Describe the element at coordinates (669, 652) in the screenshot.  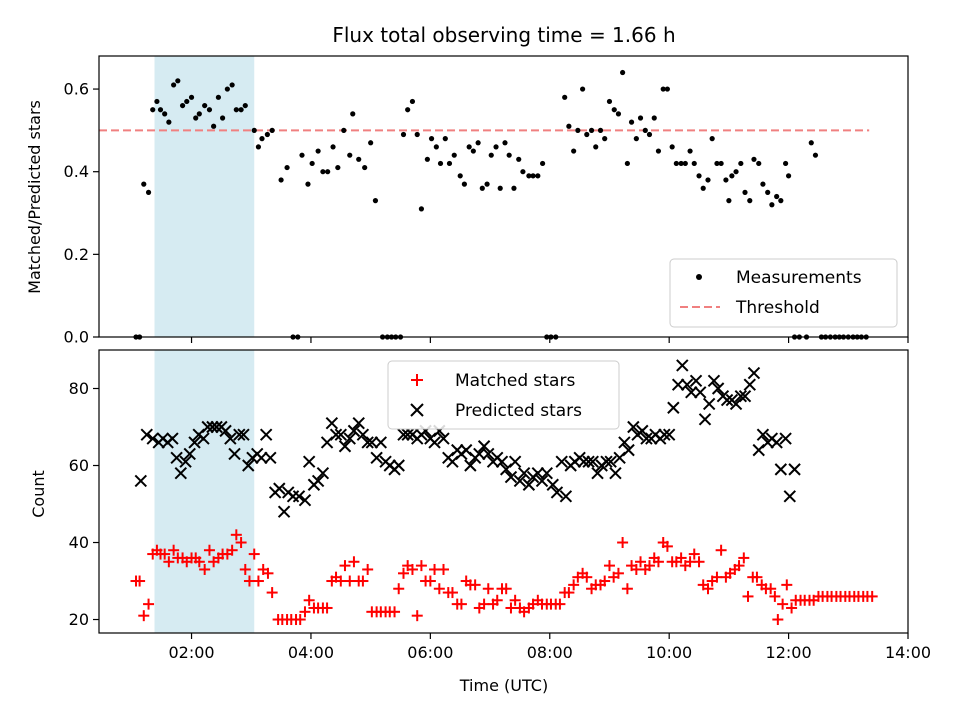
I see `x-tick-label: 10:00` at that location.